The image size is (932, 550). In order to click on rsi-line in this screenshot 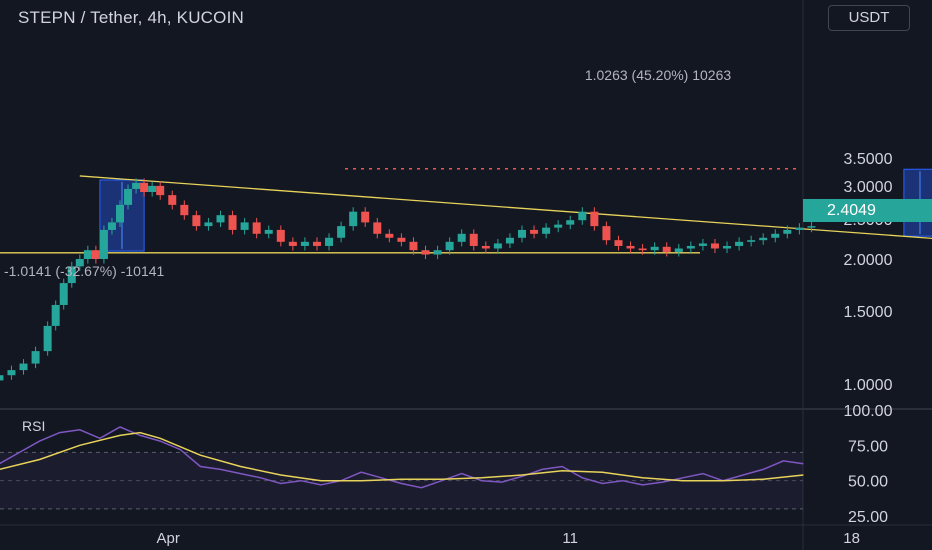, I will do `click(402, 457)`.